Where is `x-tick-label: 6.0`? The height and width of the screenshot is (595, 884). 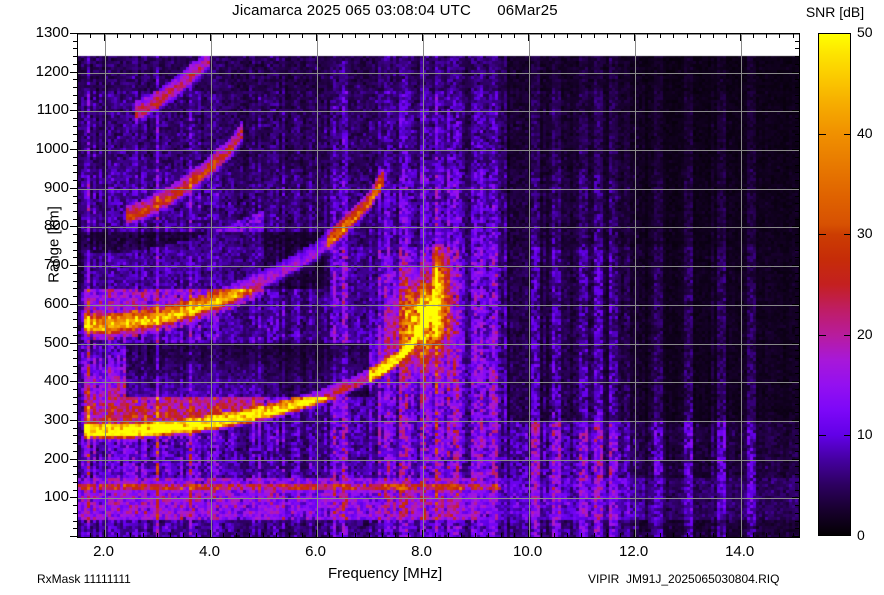
x-tick-label: 6.0 is located at coordinates (315, 551).